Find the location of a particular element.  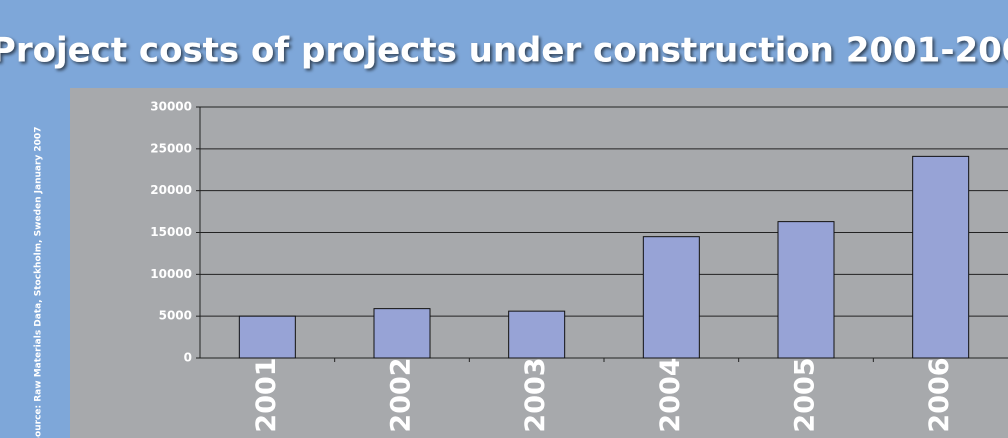

x-tick-label: 2002 is located at coordinates (401, 394).